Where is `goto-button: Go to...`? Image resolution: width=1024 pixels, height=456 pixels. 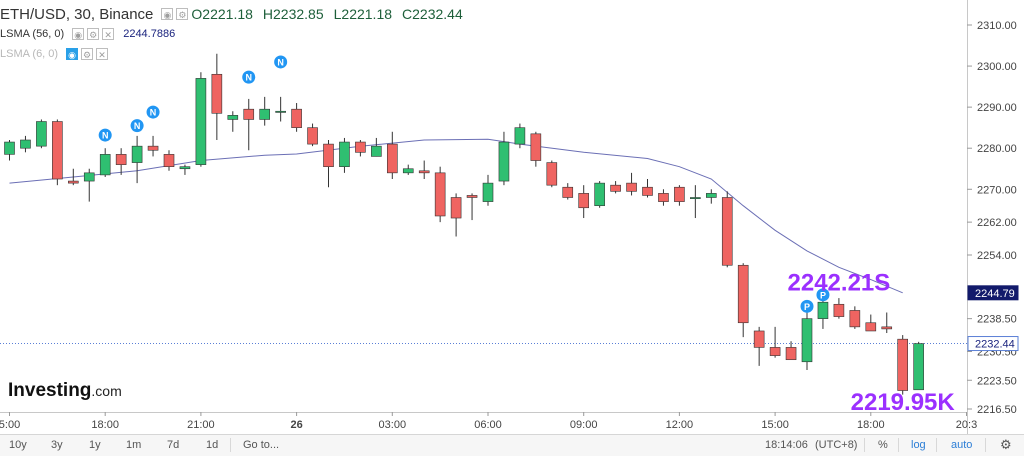 goto-button: Go to... is located at coordinates (261, 445).